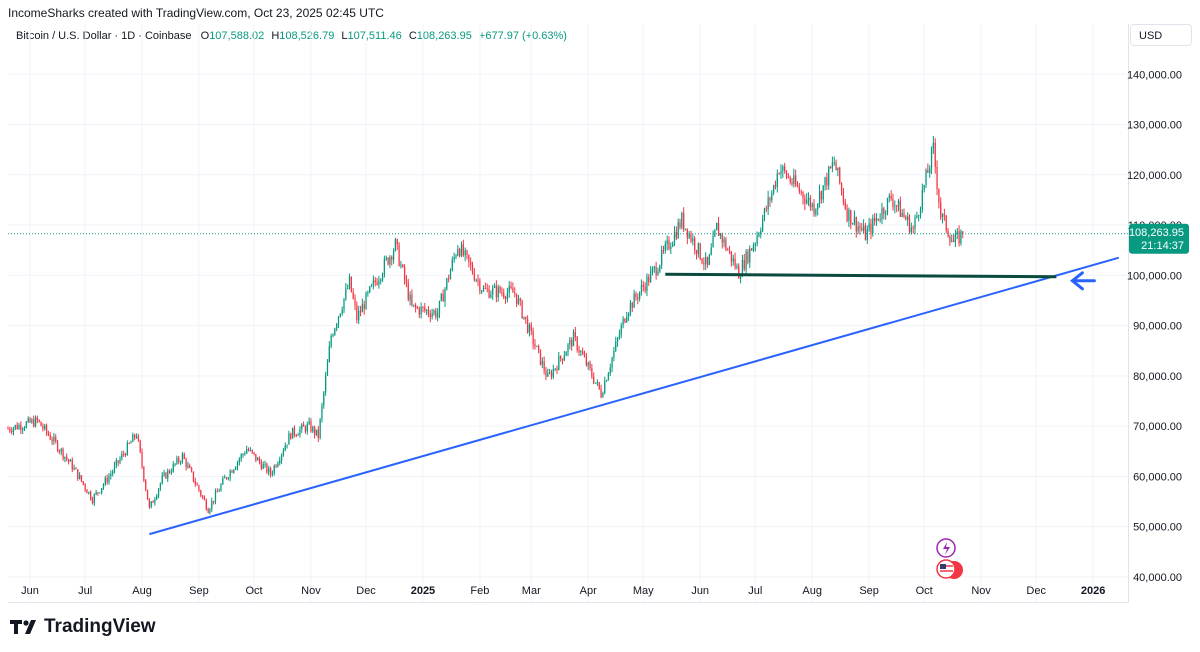 The width and height of the screenshot is (1200, 652). Describe the element at coordinates (344, 36) in the screenshot. I see `low-label: L` at that location.